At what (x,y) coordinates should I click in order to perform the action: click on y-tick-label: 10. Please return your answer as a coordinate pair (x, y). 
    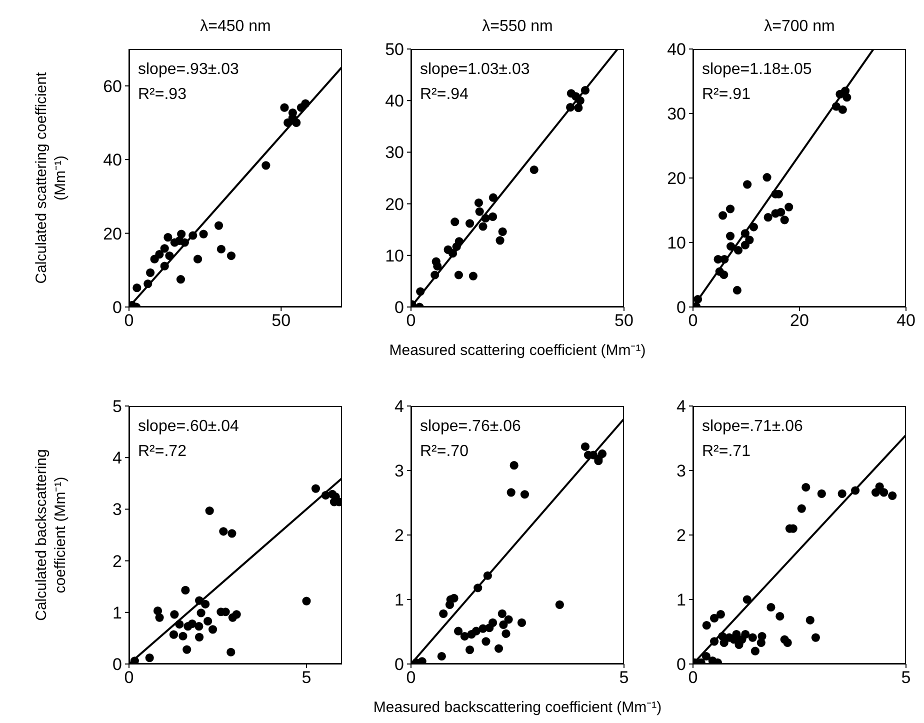
    Looking at the image, I should click on (394, 256).